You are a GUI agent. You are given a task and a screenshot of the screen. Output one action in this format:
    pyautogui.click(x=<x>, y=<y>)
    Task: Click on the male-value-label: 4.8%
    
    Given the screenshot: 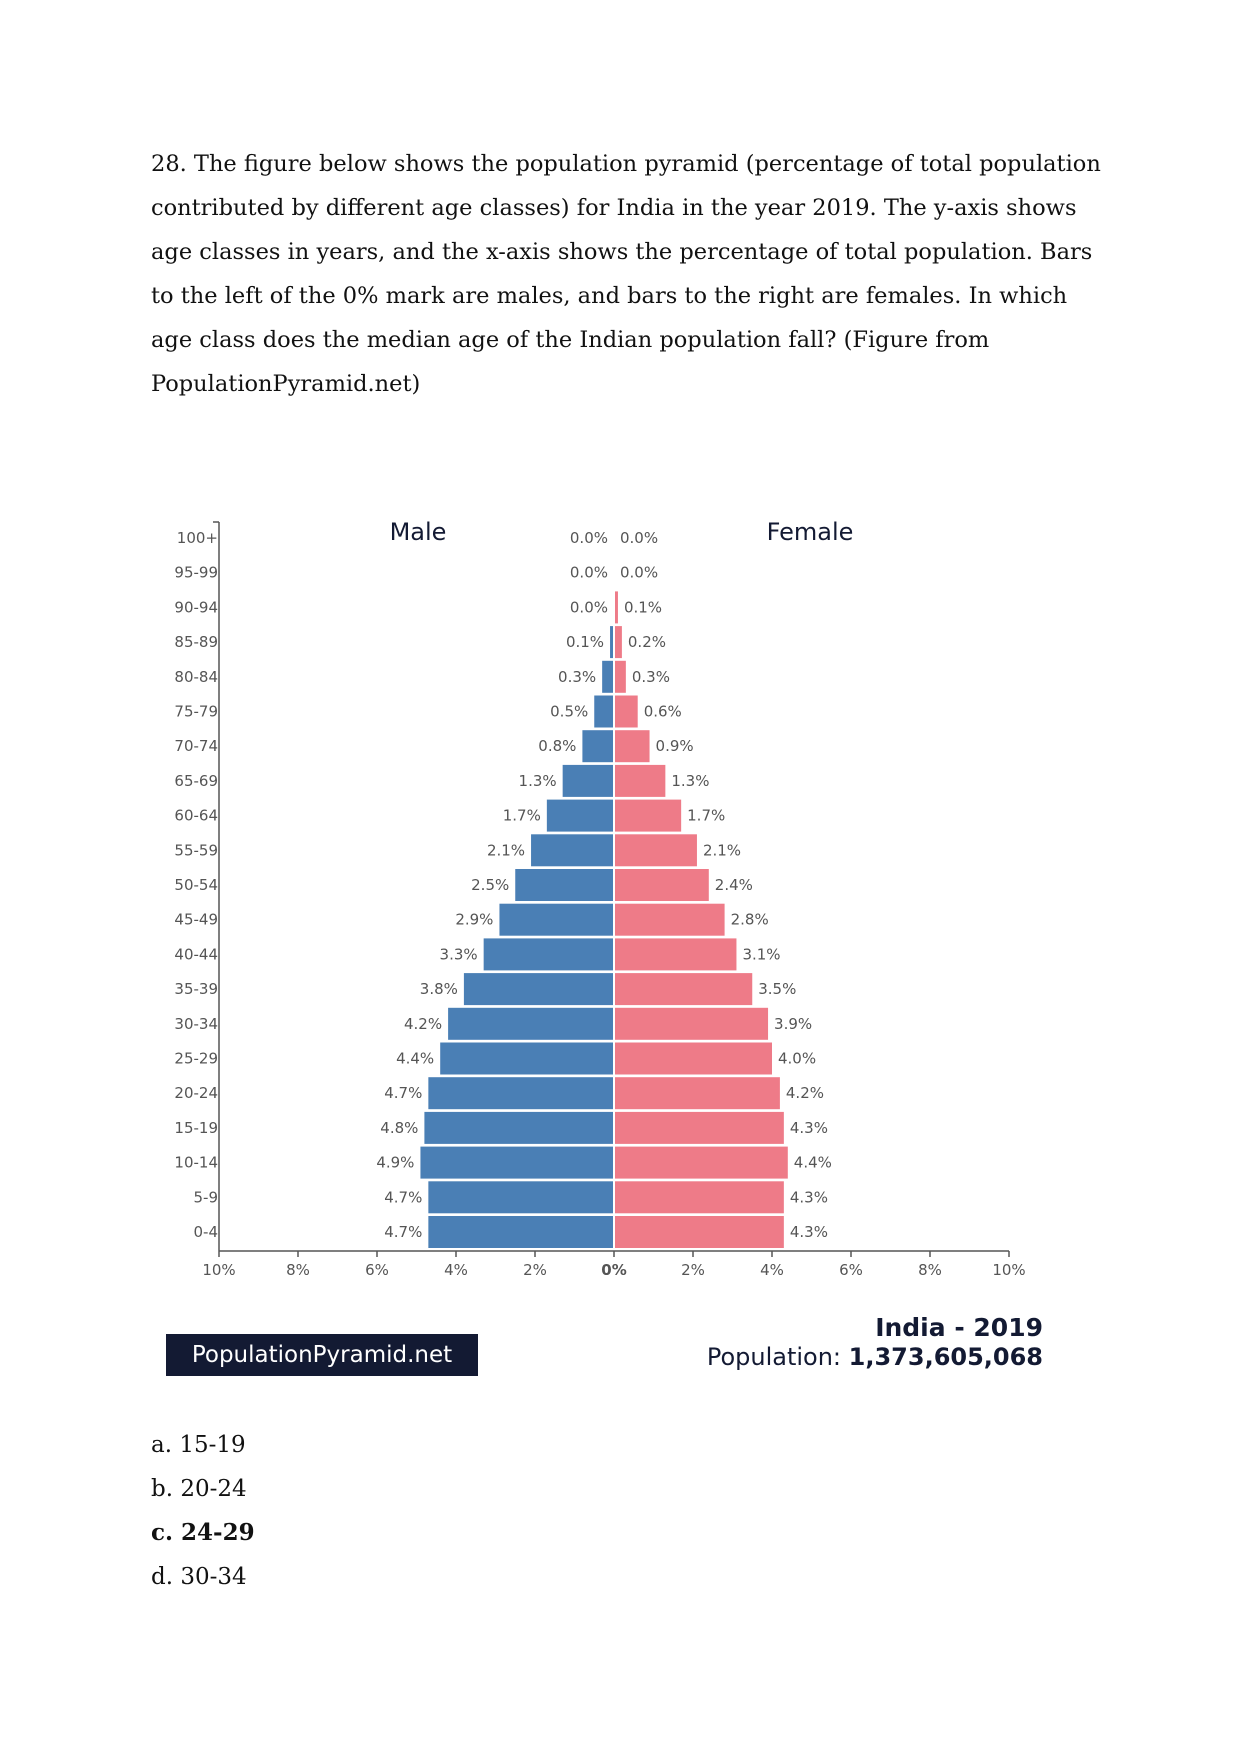 What is the action you would take?
    pyautogui.click(x=399, y=1128)
    